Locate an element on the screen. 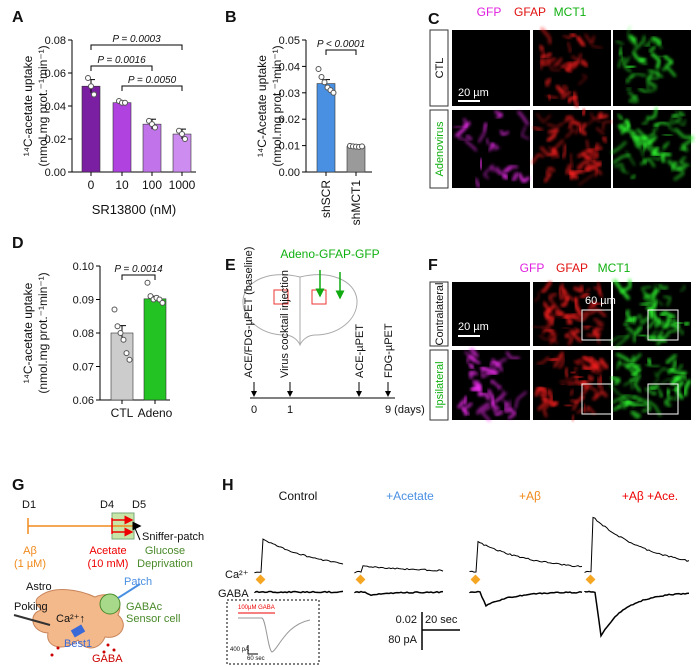  cell-label: Astro is located at coordinates (39, 587).